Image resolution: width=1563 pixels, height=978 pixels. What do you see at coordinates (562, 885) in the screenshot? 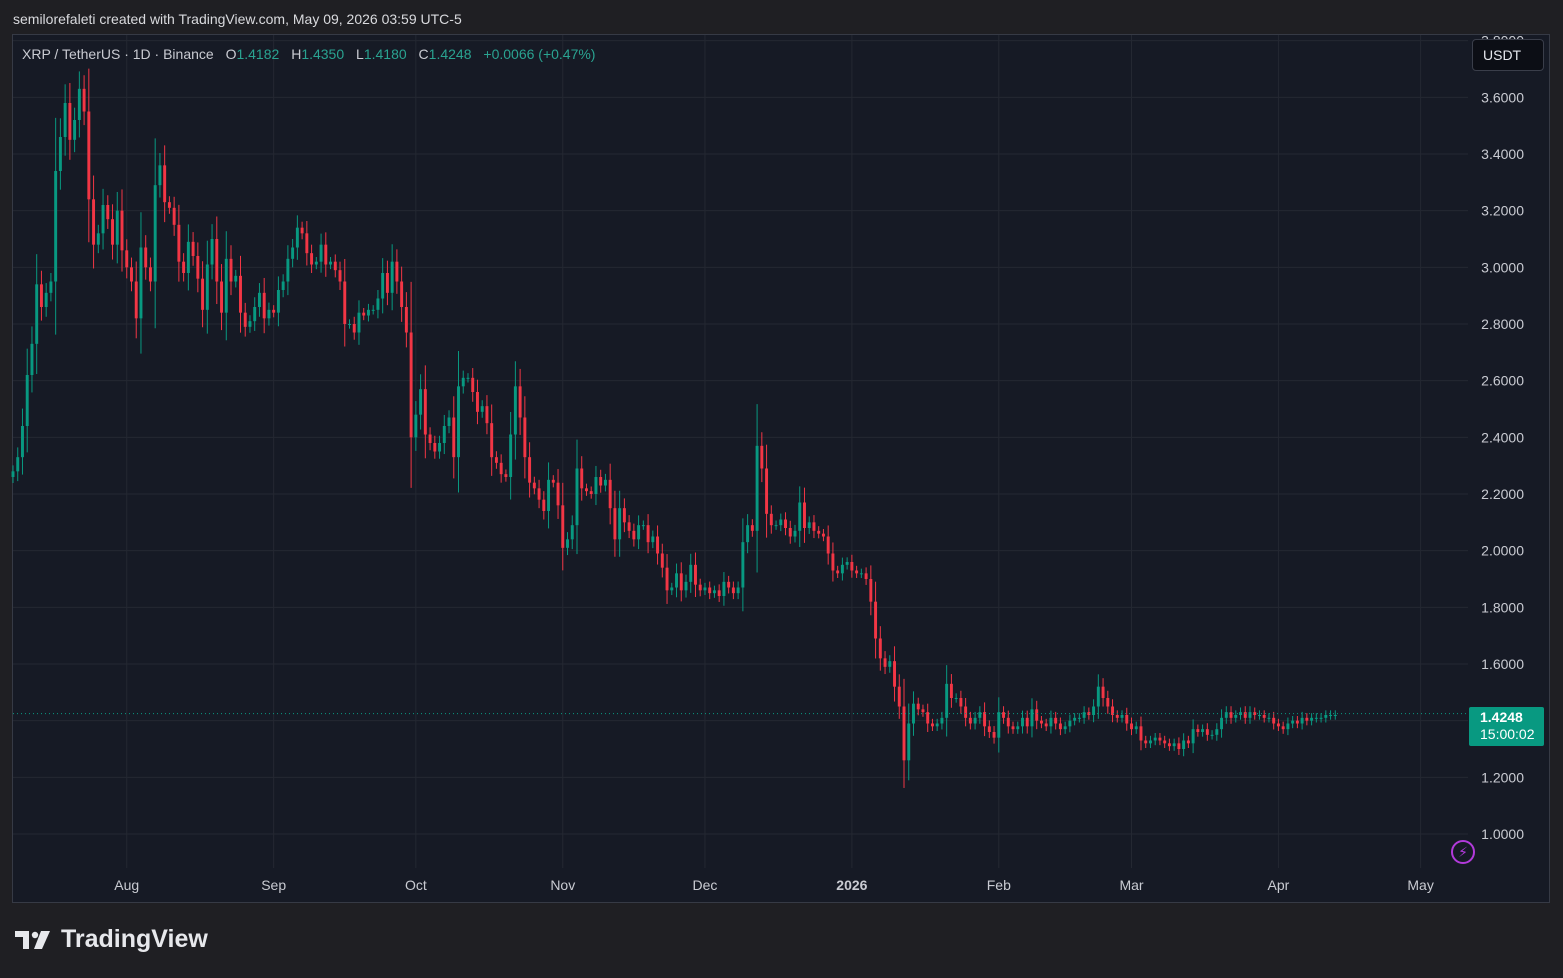
I see `x-tick-label: Nov` at bounding box center [562, 885].